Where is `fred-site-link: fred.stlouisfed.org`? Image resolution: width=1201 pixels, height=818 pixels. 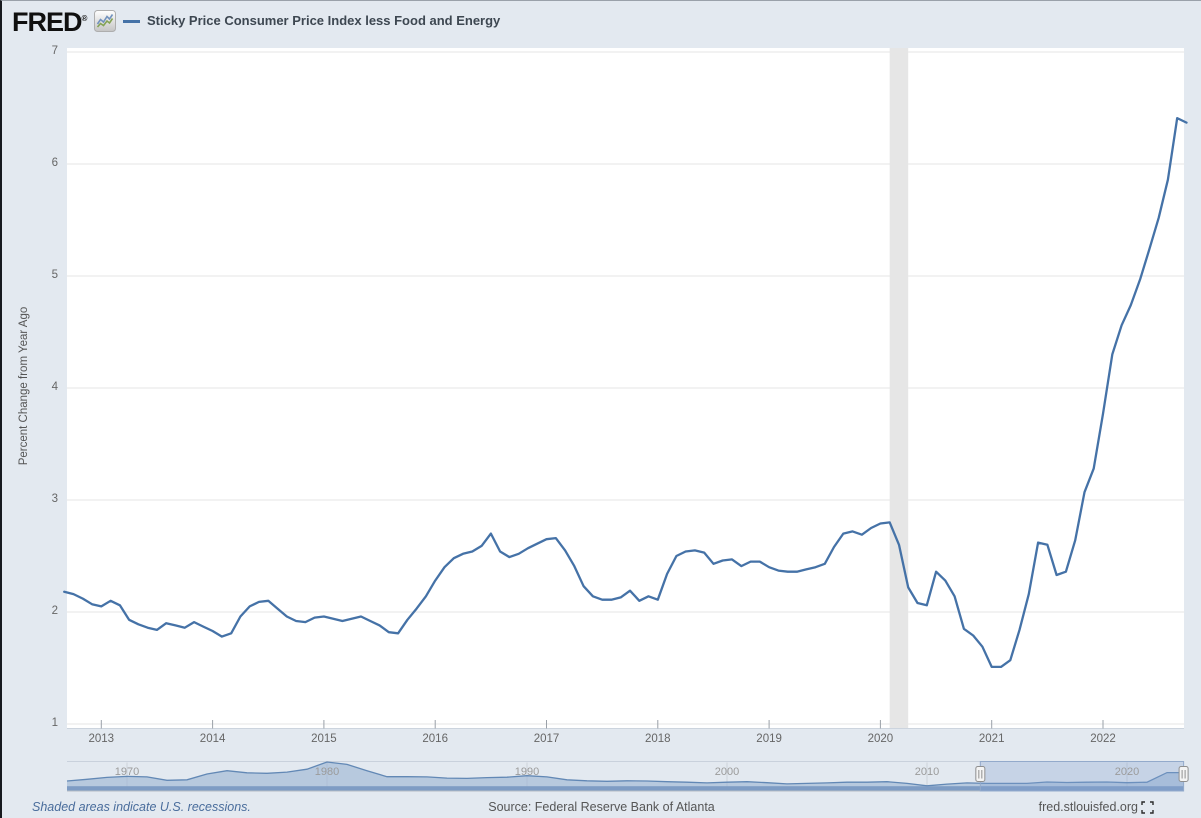 fred-site-link: fred.stlouisfed.org is located at coordinates (1088, 807).